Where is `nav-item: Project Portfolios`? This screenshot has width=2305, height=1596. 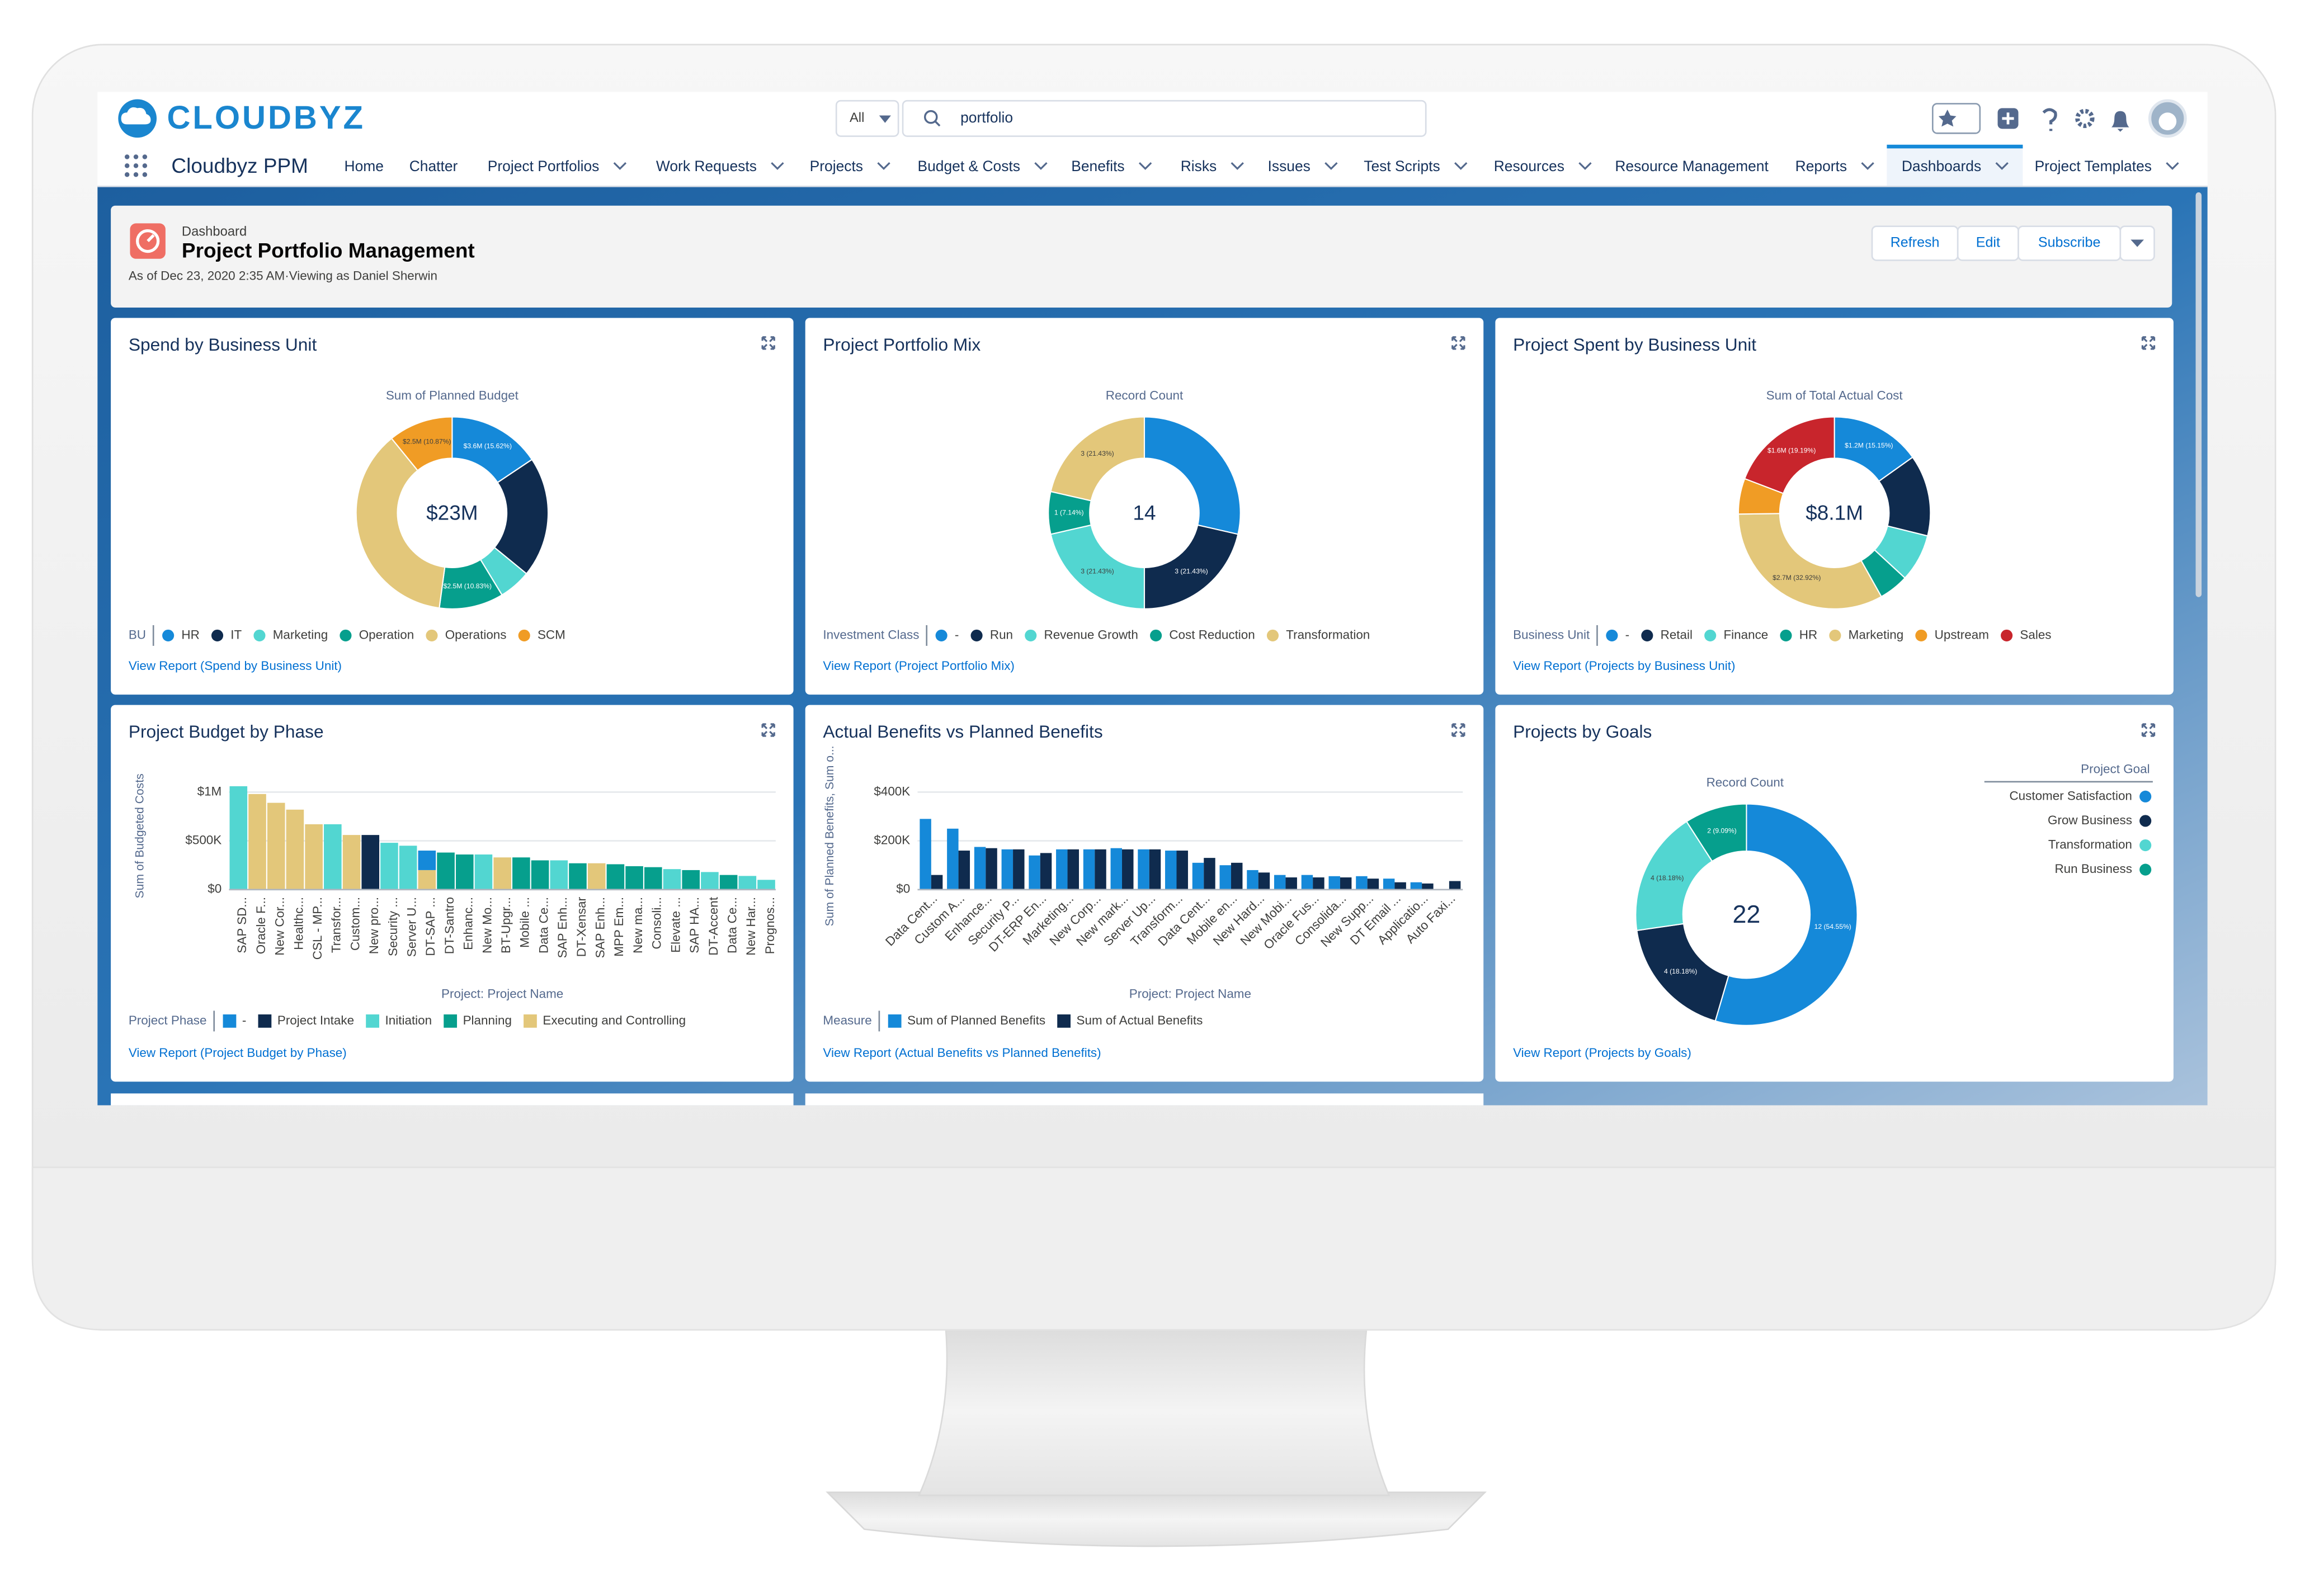
nav-item: Project Portfolios is located at coordinates (544, 166).